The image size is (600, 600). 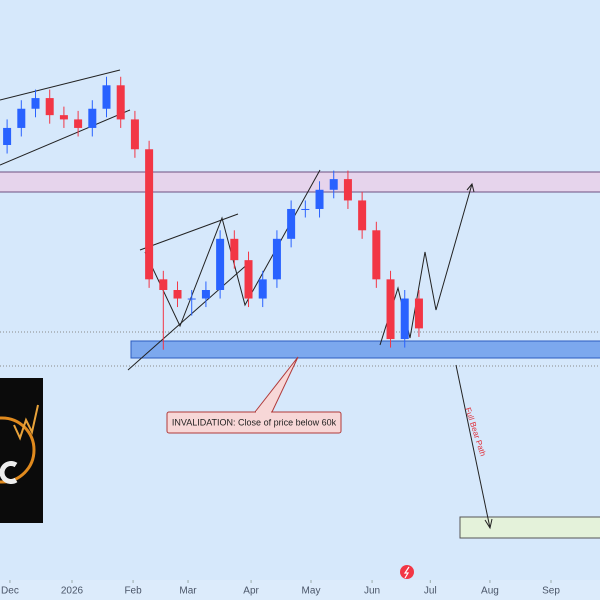 What do you see at coordinates (254, 422) in the screenshot?
I see `invalidation-label: INVALIDATION: Close of price below 60k` at bounding box center [254, 422].